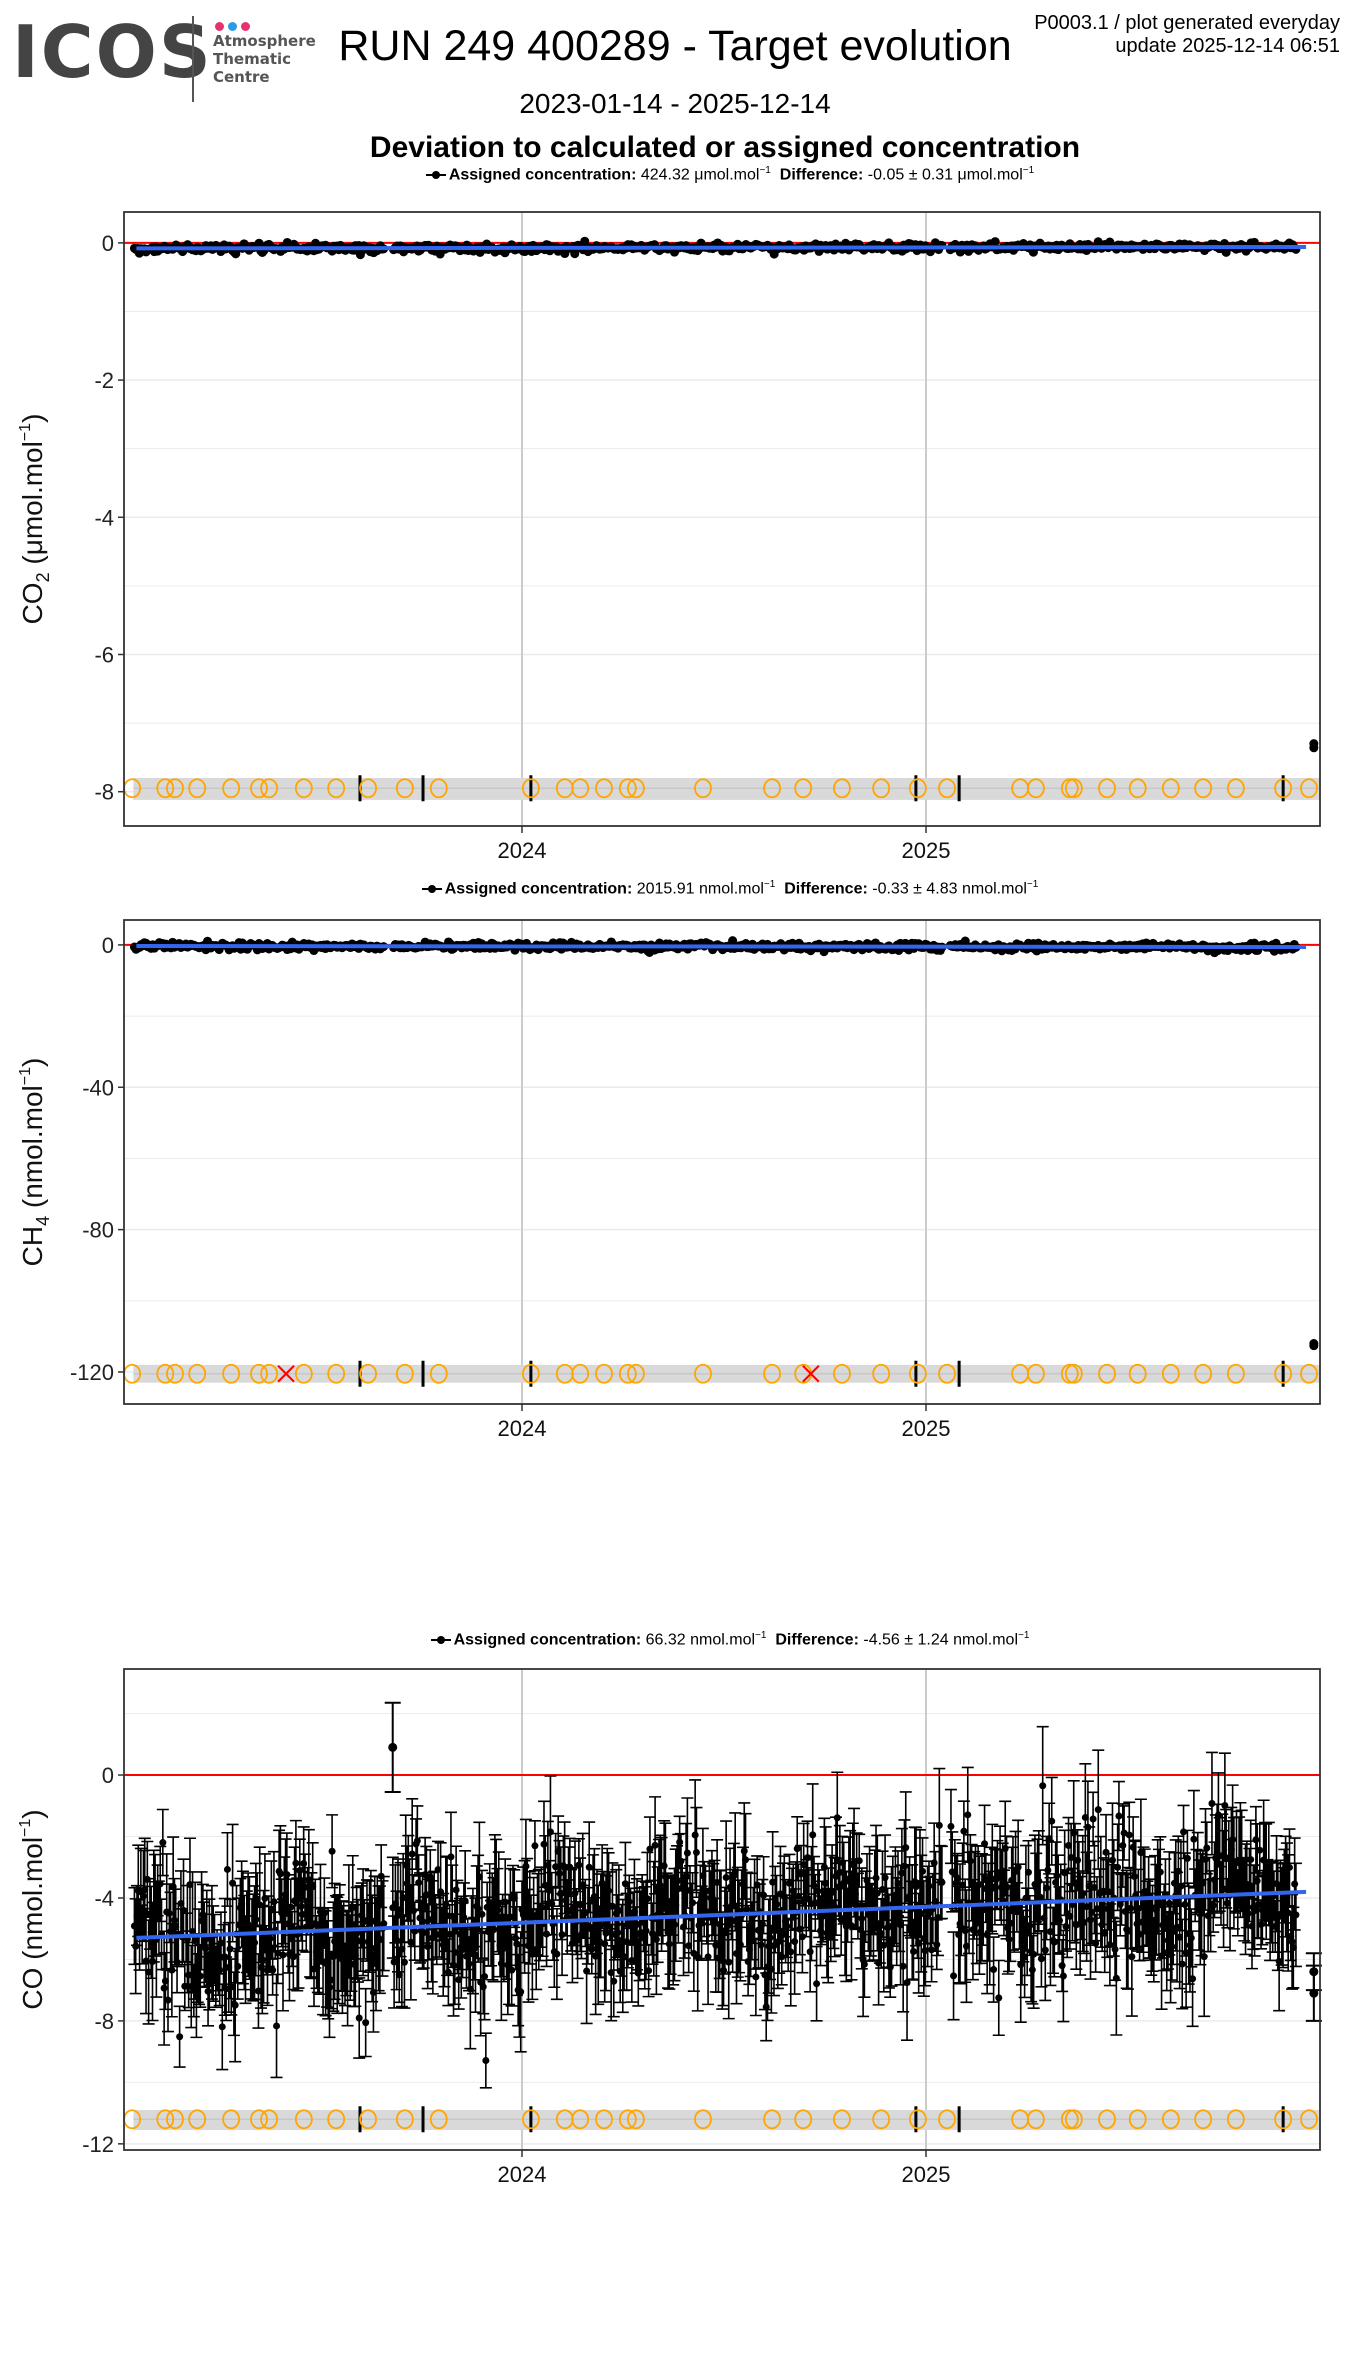 Image resolution: width=1350 pixels, height=2370 pixels. I want to click on x-tick-label: 2025, so click(926, 850).